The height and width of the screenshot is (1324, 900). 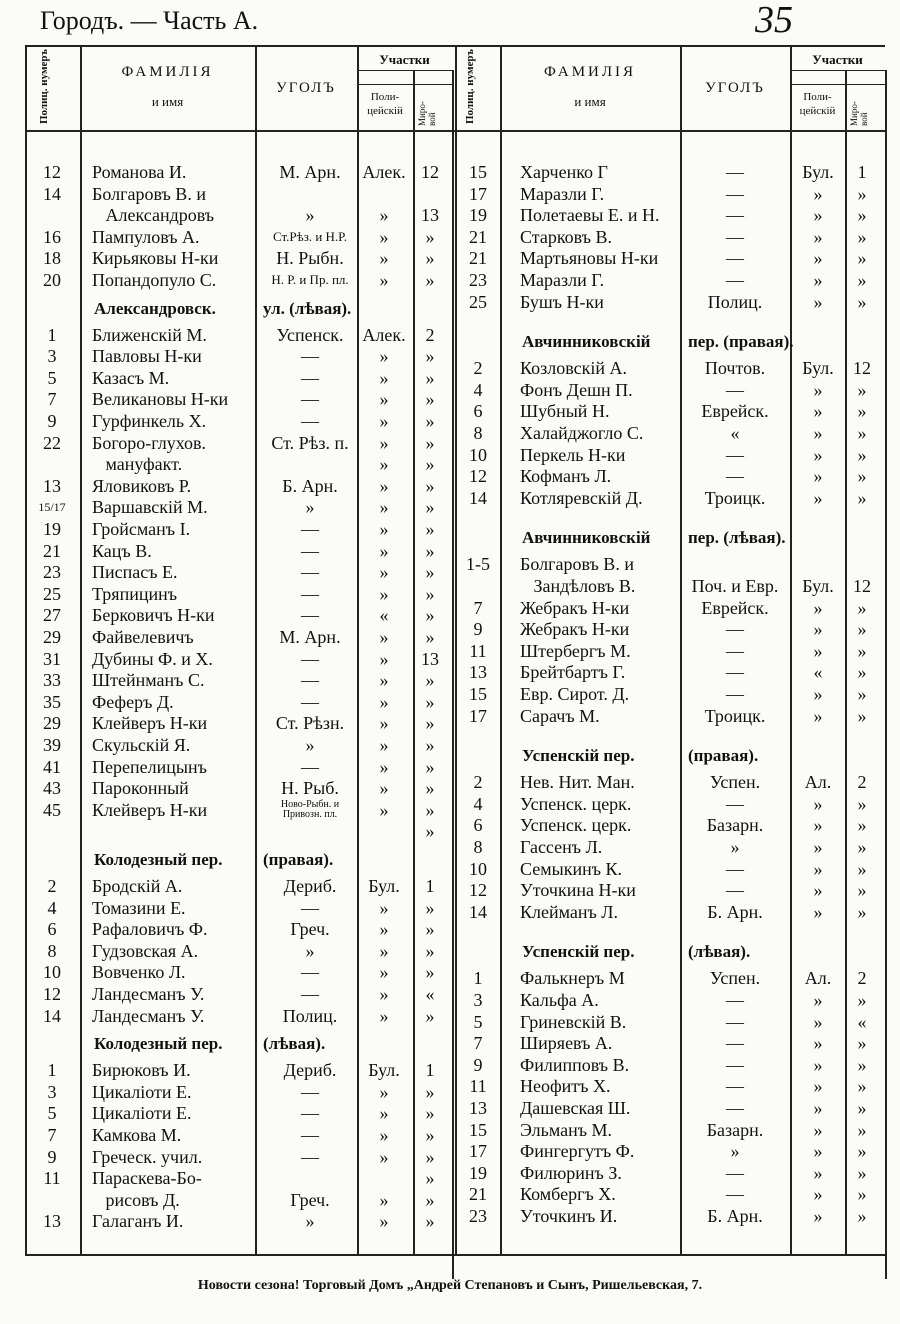 What do you see at coordinates (562, 301) in the screenshot?
I see `resident-name: Бушъ Н-ки` at bounding box center [562, 301].